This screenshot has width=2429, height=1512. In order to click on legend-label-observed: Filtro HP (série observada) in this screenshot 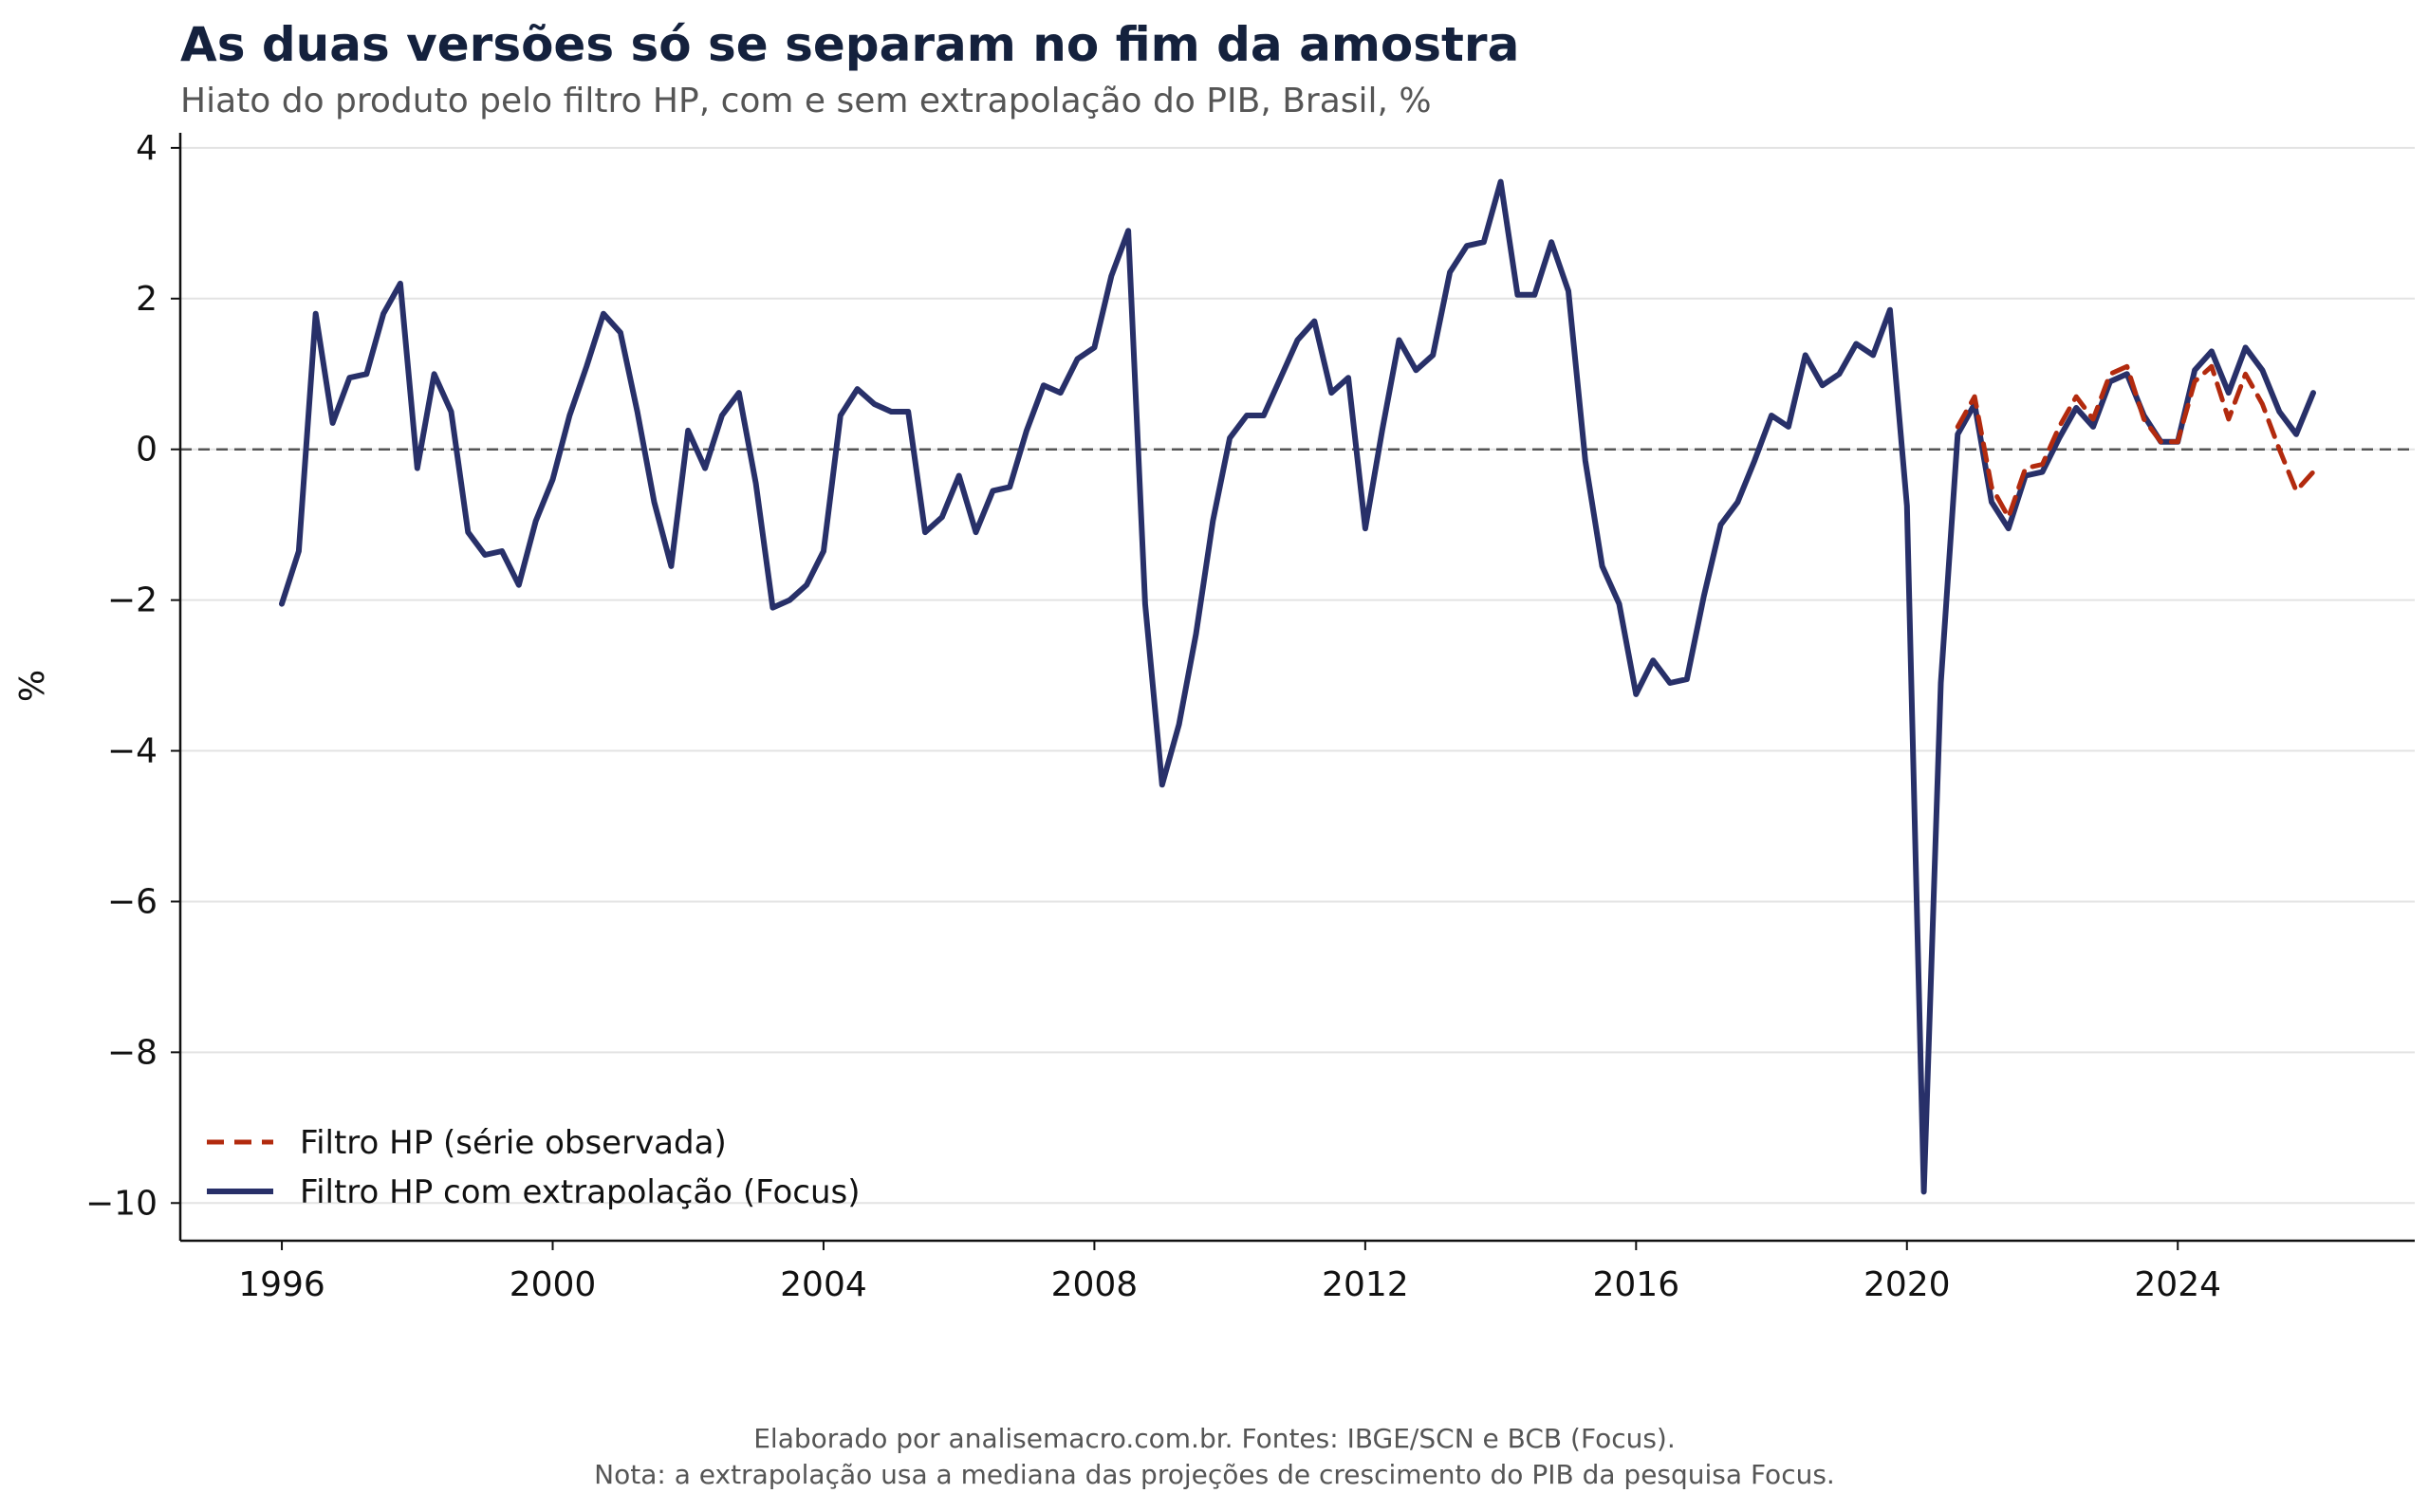, I will do `click(513, 1143)`.